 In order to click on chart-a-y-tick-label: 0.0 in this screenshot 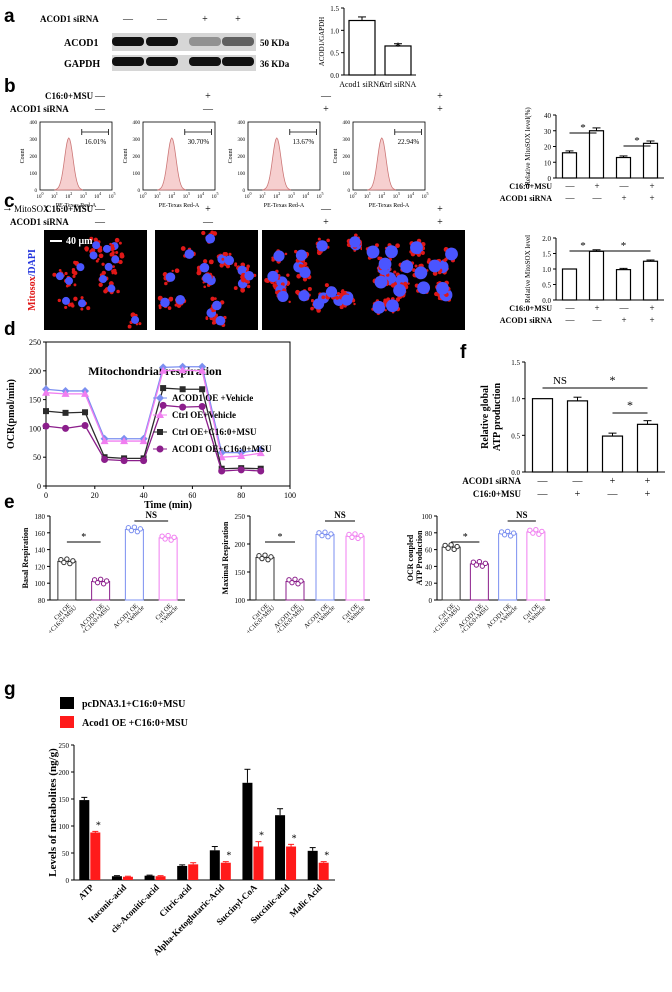, I will do `click(334, 76)`.